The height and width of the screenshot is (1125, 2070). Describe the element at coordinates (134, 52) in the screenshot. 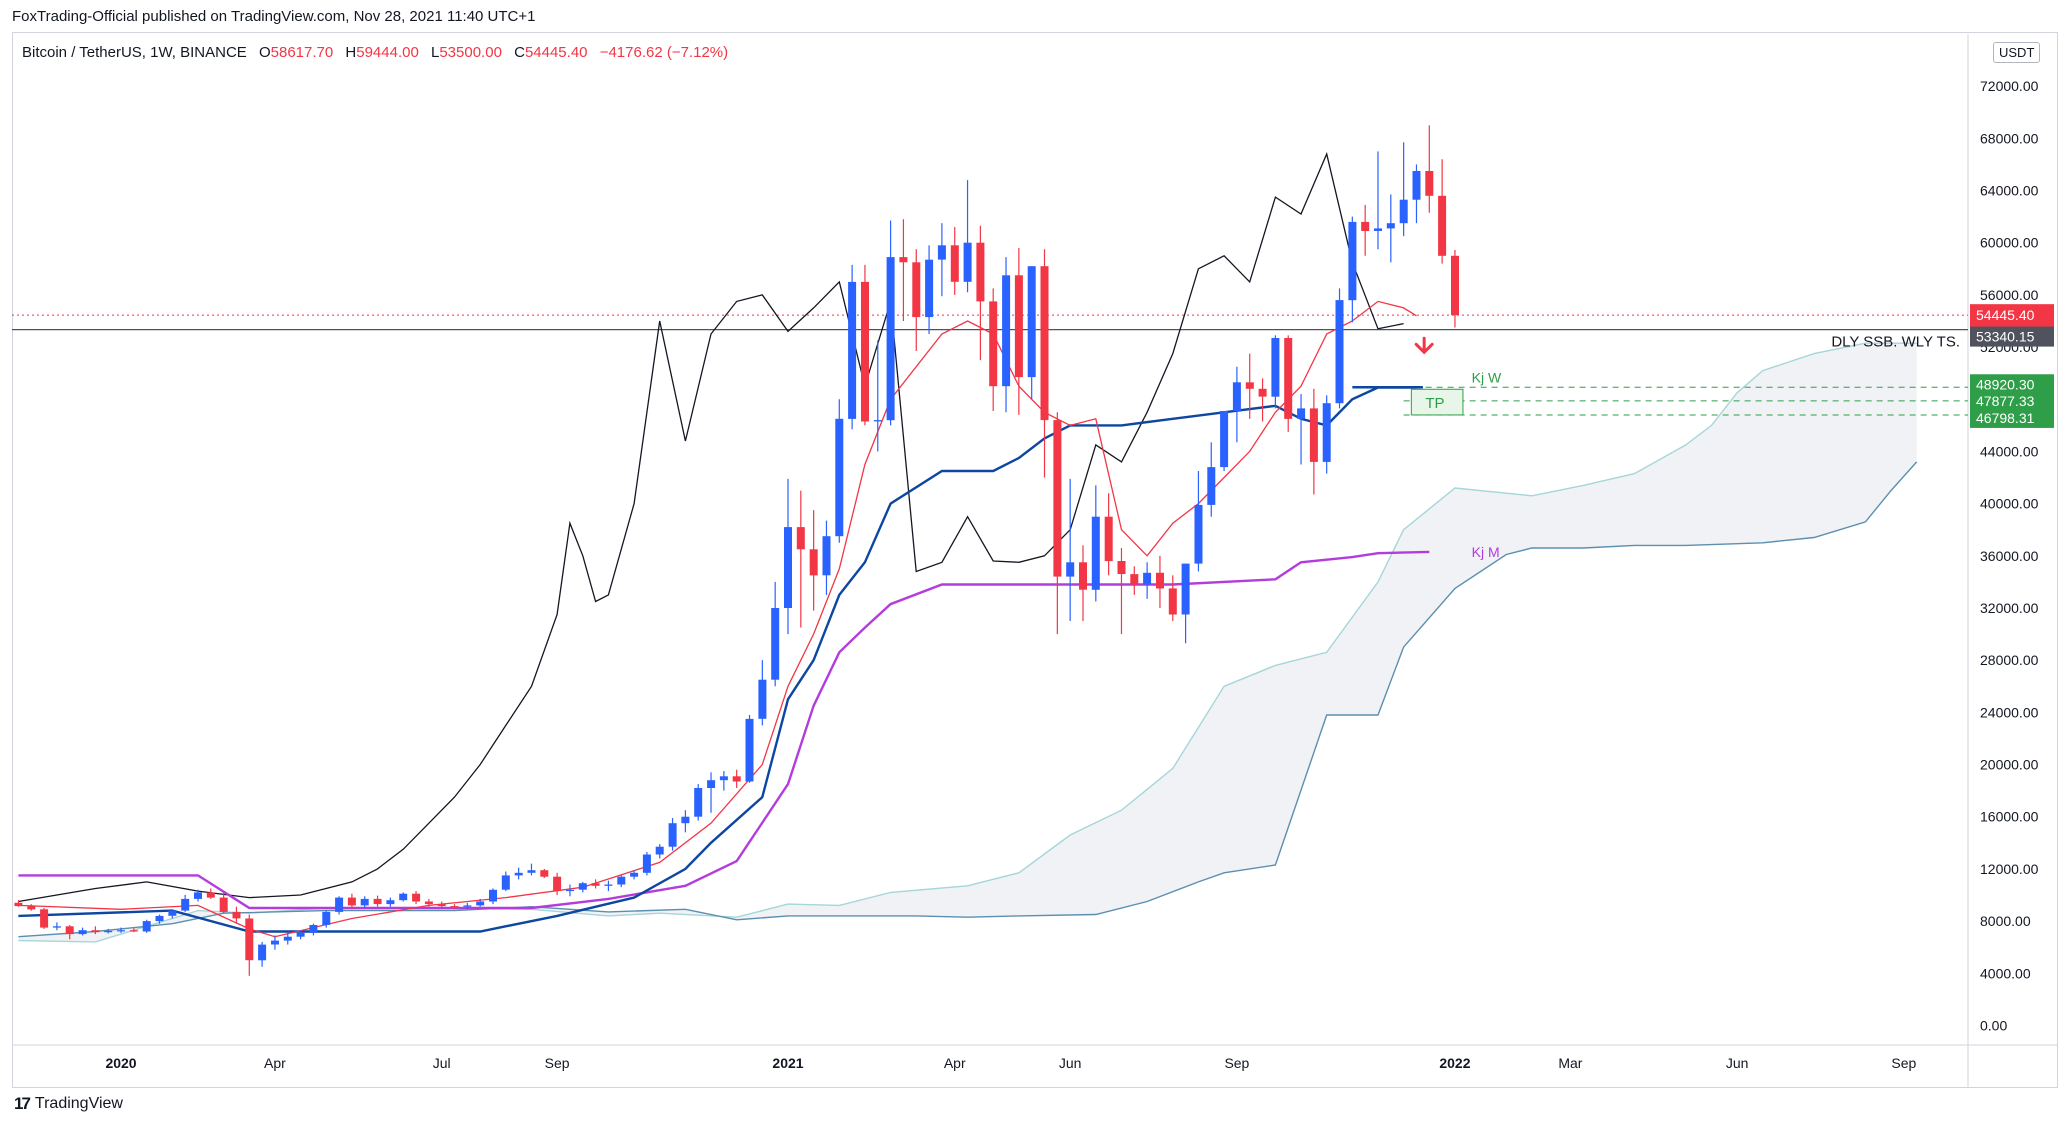

I see `symbol-name: Bitcoin / TetherUS, 1W, BINANCE` at that location.